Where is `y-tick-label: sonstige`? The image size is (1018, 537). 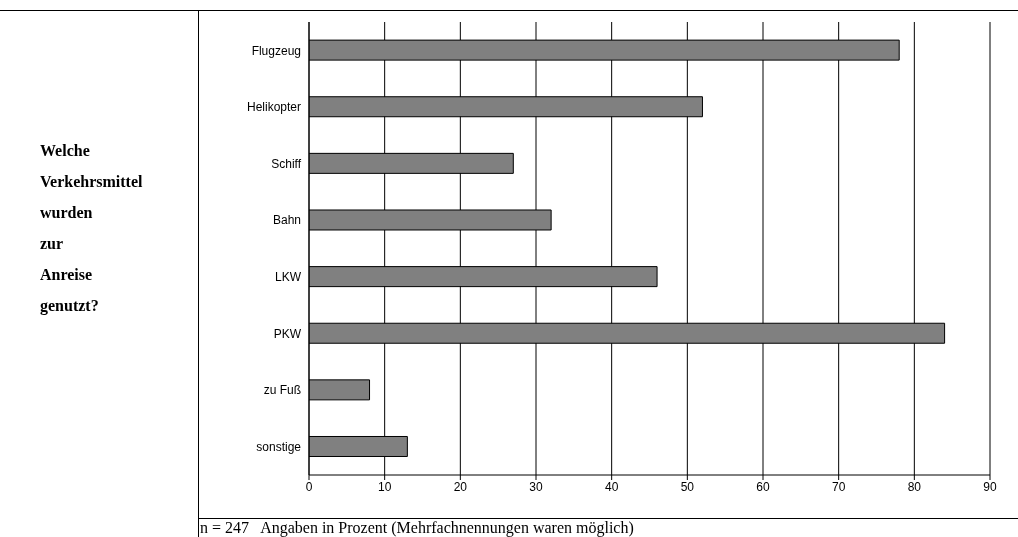 y-tick-label: sonstige is located at coordinates (279, 446).